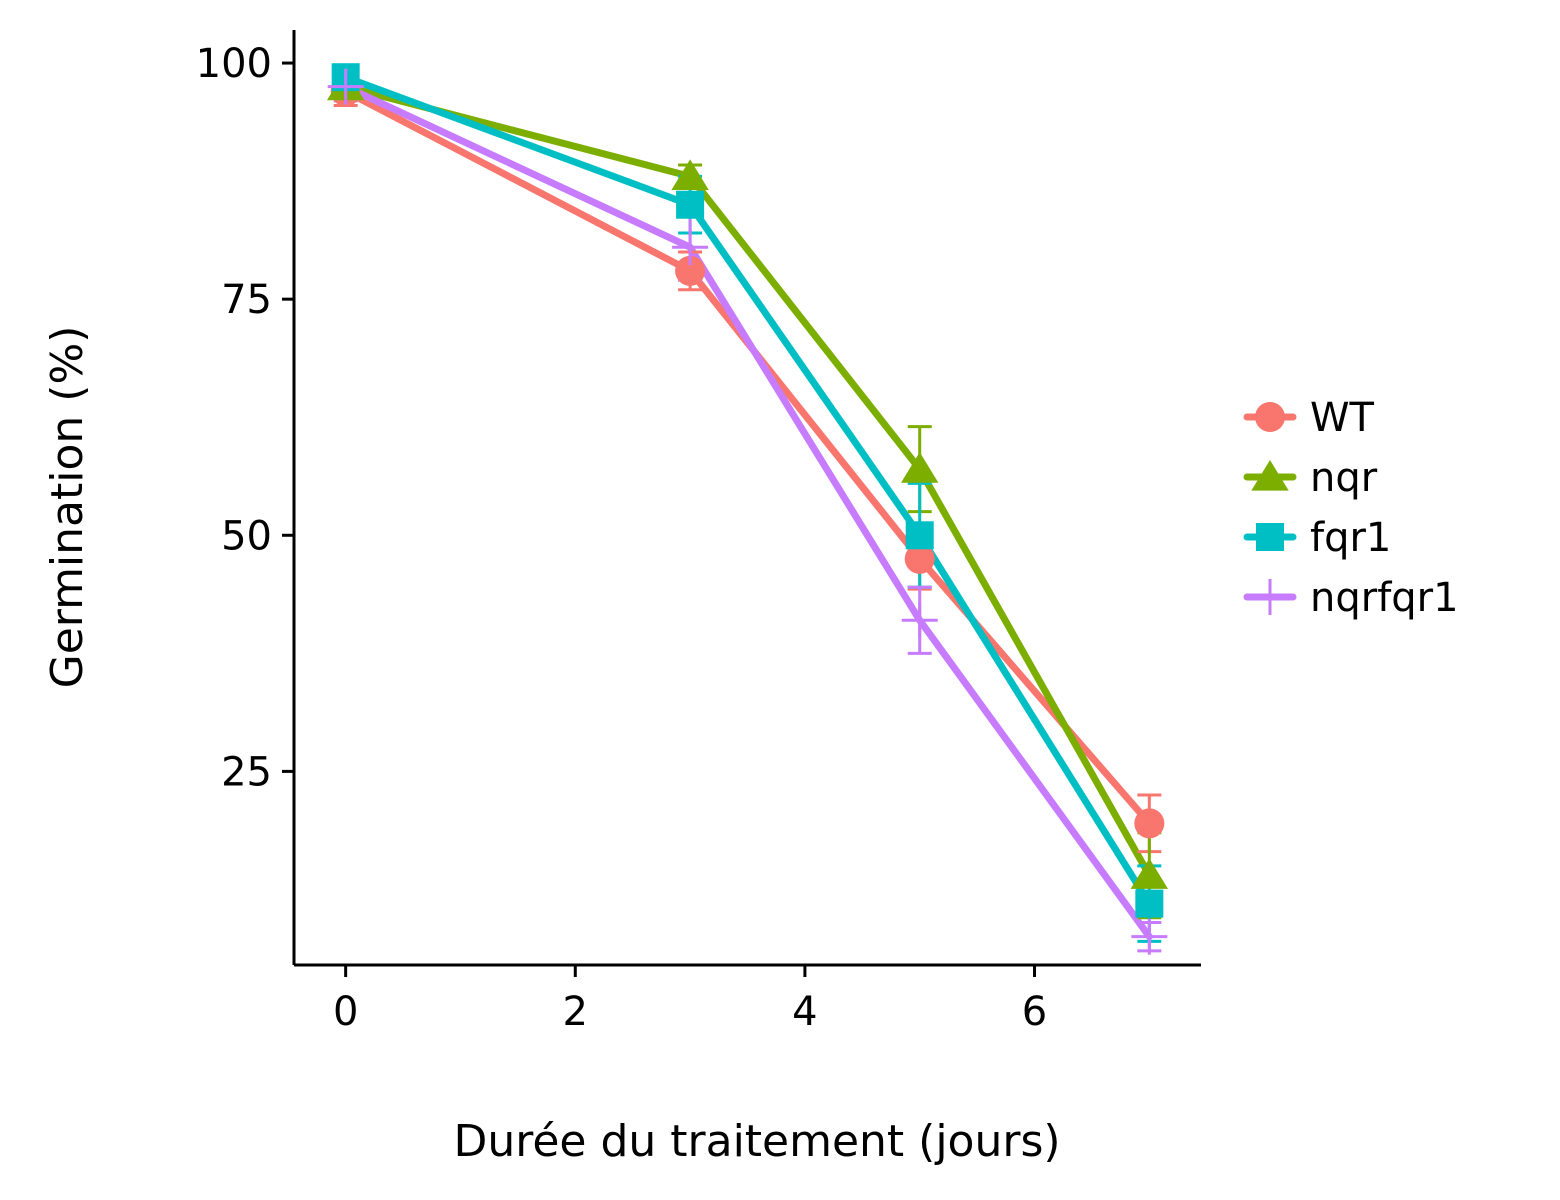 This screenshot has width=1560, height=1200. Describe the element at coordinates (67, 507) in the screenshot. I see `y-axis-title: Germination (%)` at that location.